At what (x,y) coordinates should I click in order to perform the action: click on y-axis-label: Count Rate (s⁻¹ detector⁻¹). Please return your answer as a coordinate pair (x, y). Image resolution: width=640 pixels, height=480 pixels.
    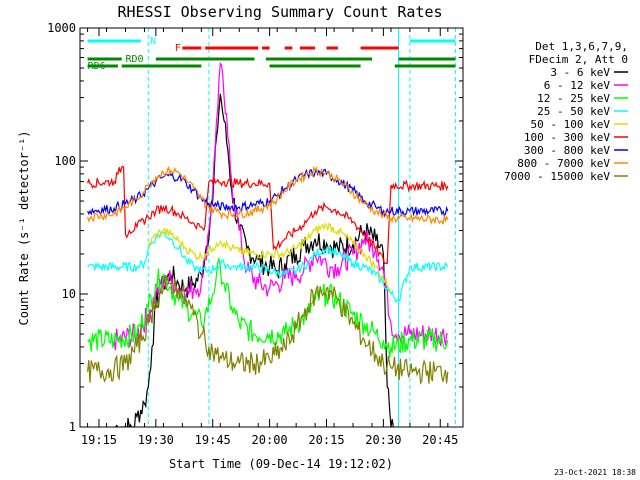
    Looking at the image, I should click on (24, 227).